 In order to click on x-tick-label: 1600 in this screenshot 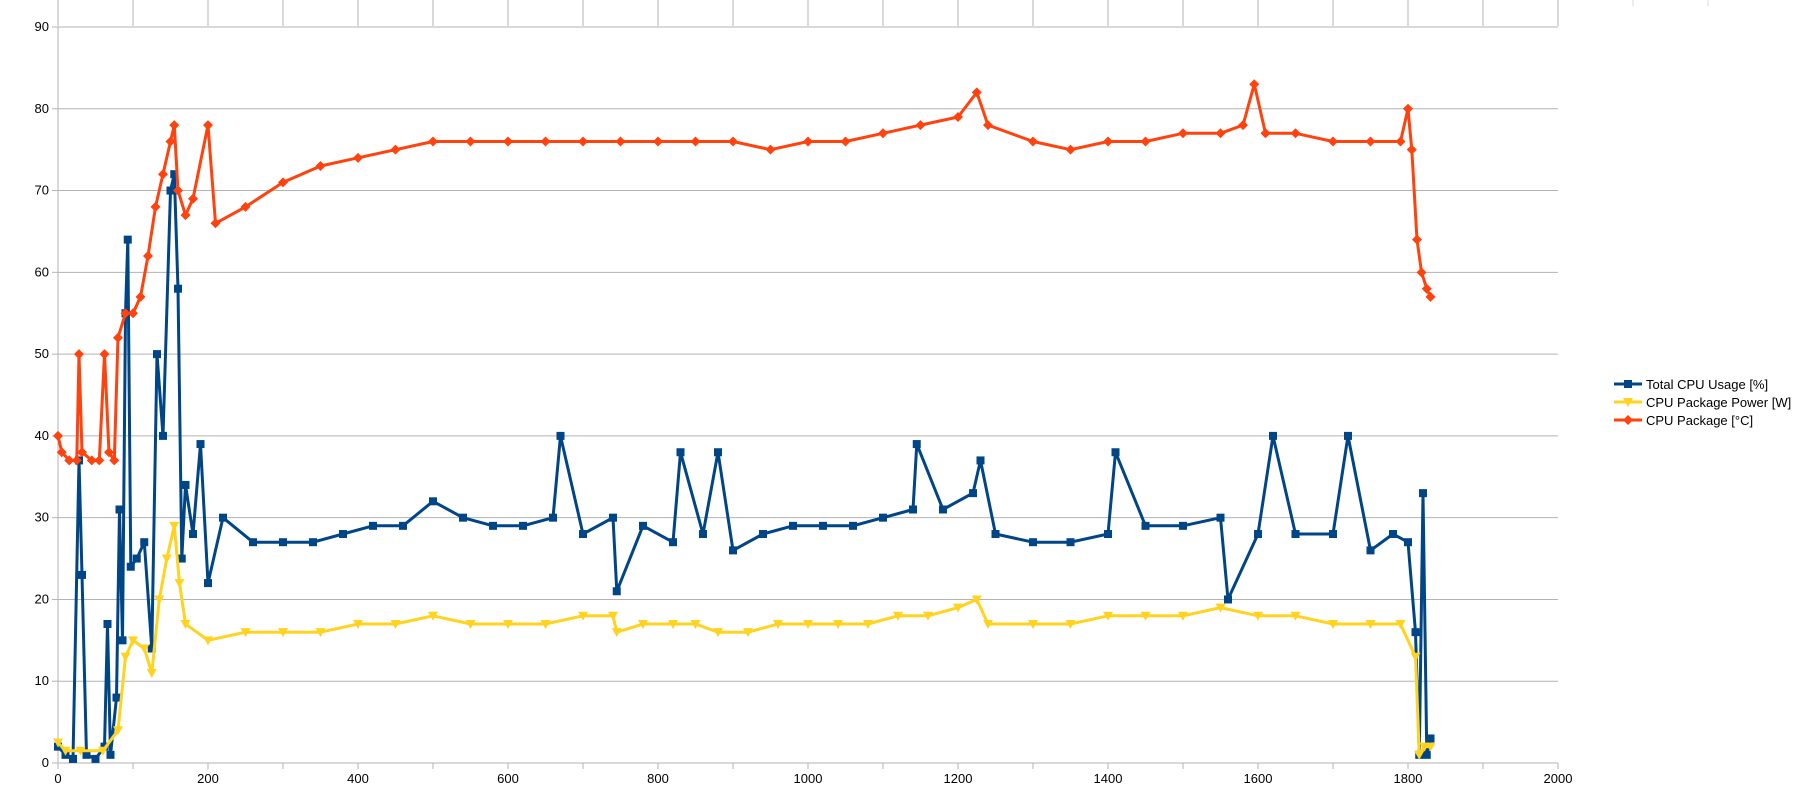, I will do `click(1258, 778)`.